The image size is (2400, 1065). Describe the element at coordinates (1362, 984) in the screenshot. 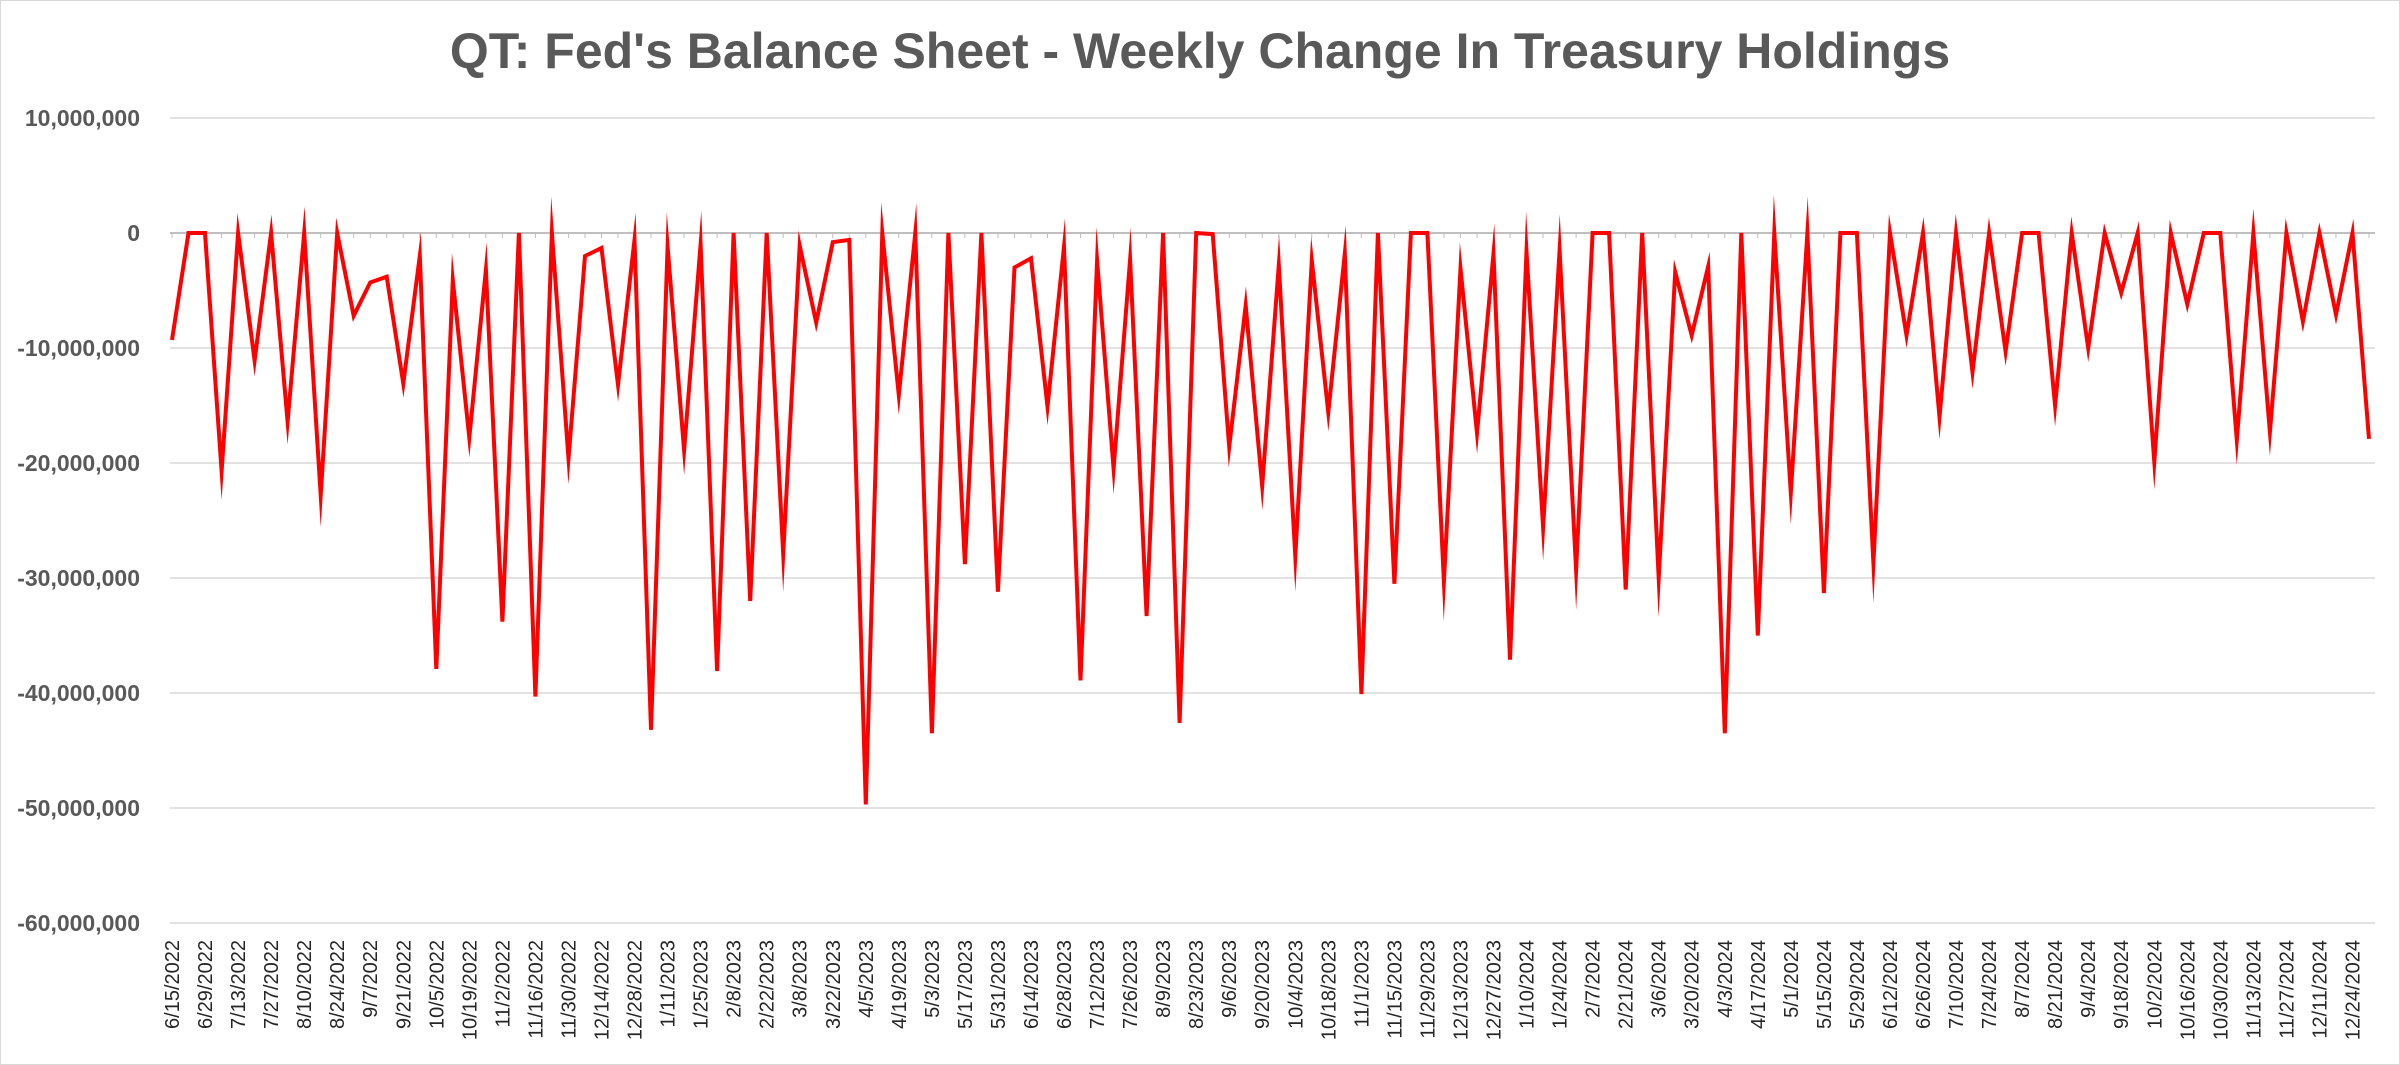

I see `x-tick-label: 11/1/2023` at that location.